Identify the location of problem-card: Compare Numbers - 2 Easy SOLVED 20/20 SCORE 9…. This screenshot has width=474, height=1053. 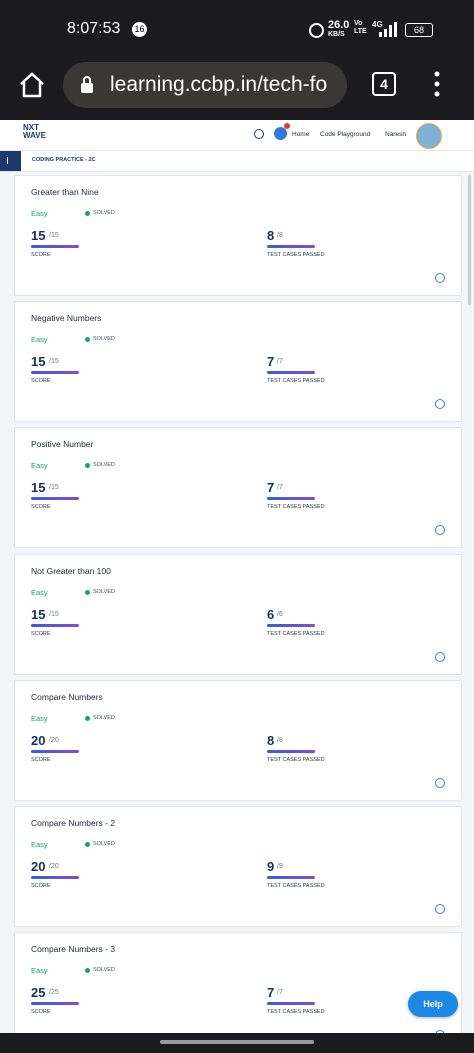
(238, 866).